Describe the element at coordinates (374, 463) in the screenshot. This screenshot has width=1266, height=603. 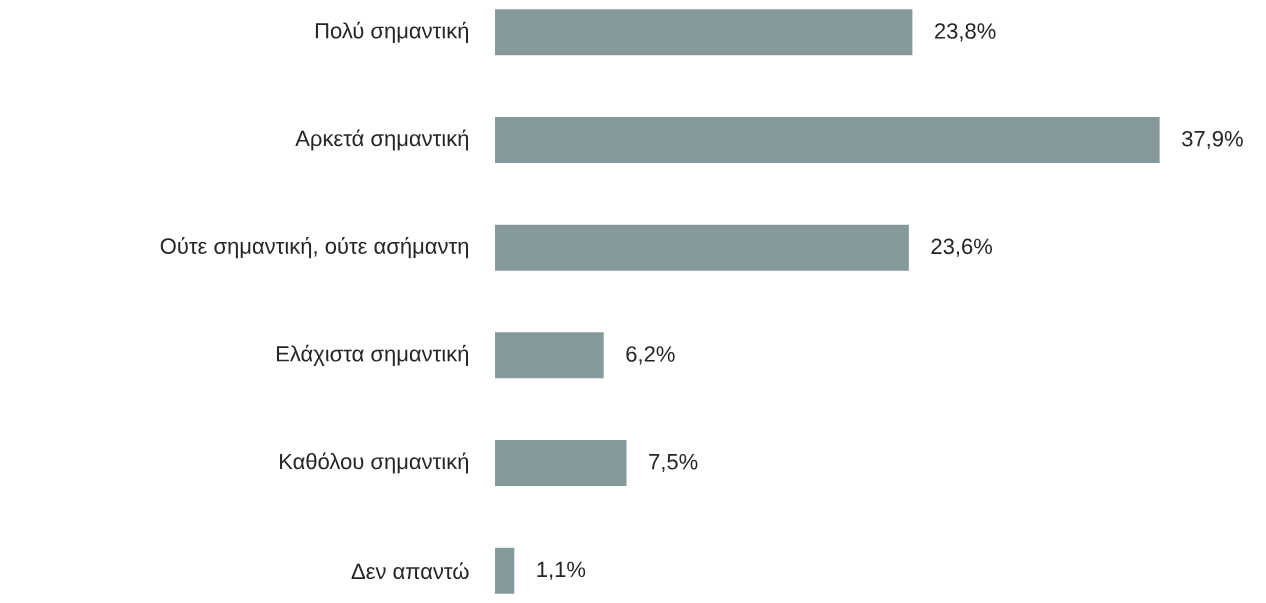
I see `y-tick-label: Καθόλου σημαντική` at that location.